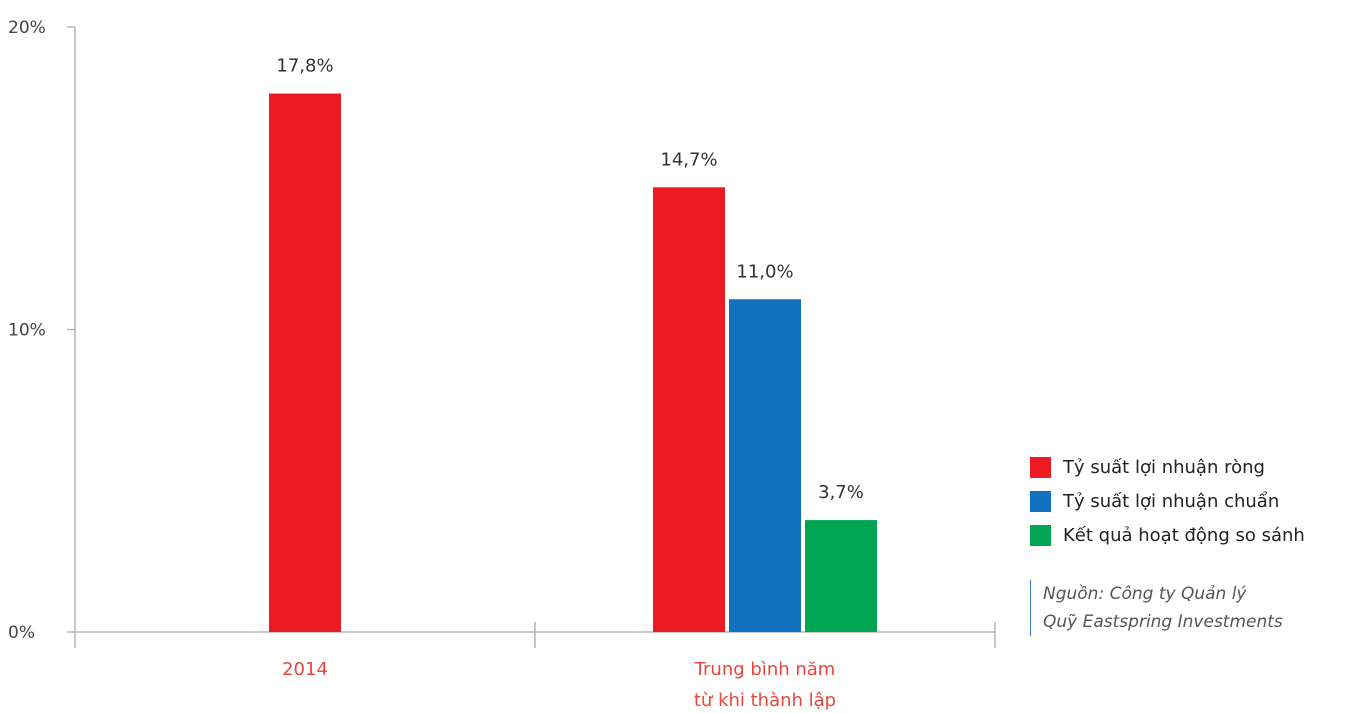 This screenshot has width=1347, height=713. I want to click on legend-swatch-net-return, so click(1040, 467).